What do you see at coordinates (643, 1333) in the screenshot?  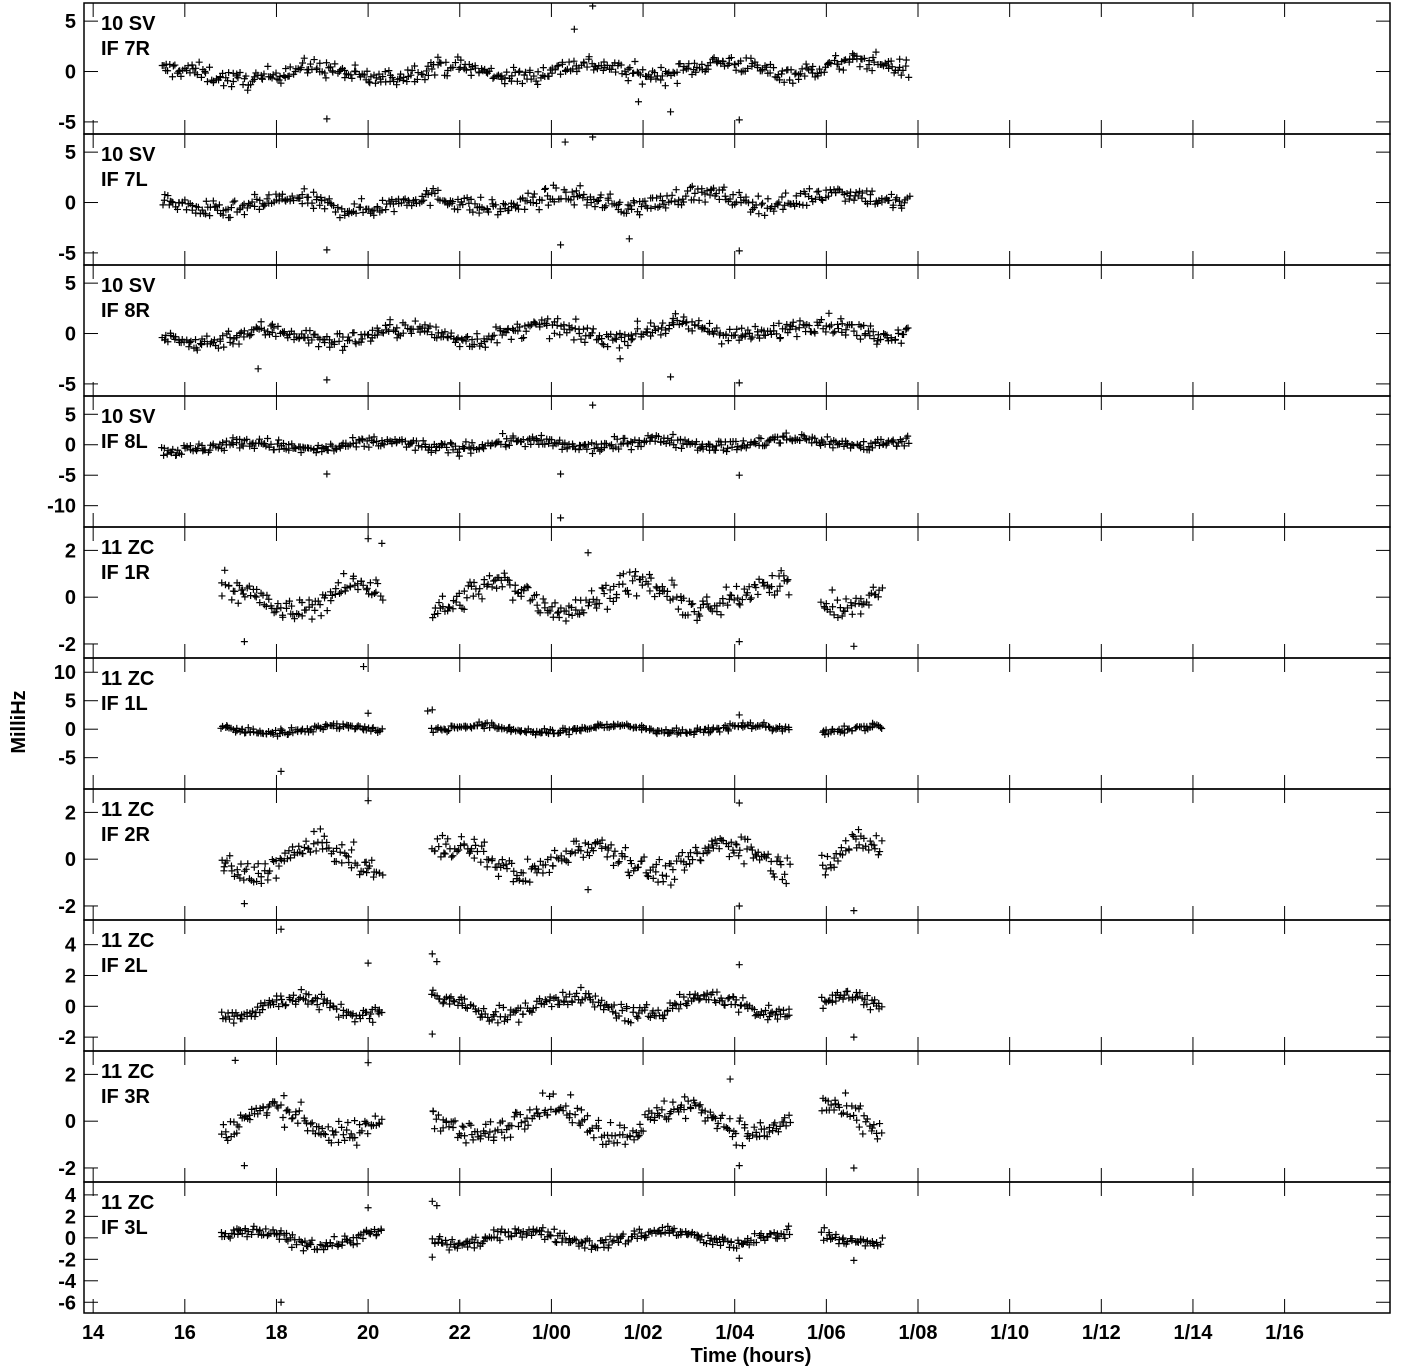 I see `x-tick-label: 1/02` at bounding box center [643, 1333].